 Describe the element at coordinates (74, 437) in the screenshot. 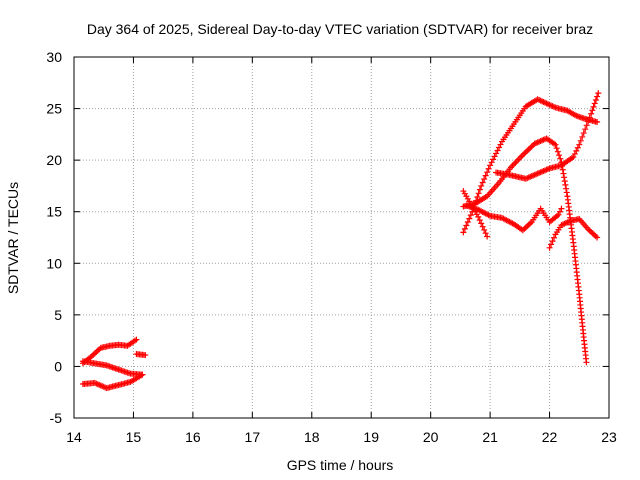

I see `x-tick-label: 14` at that location.